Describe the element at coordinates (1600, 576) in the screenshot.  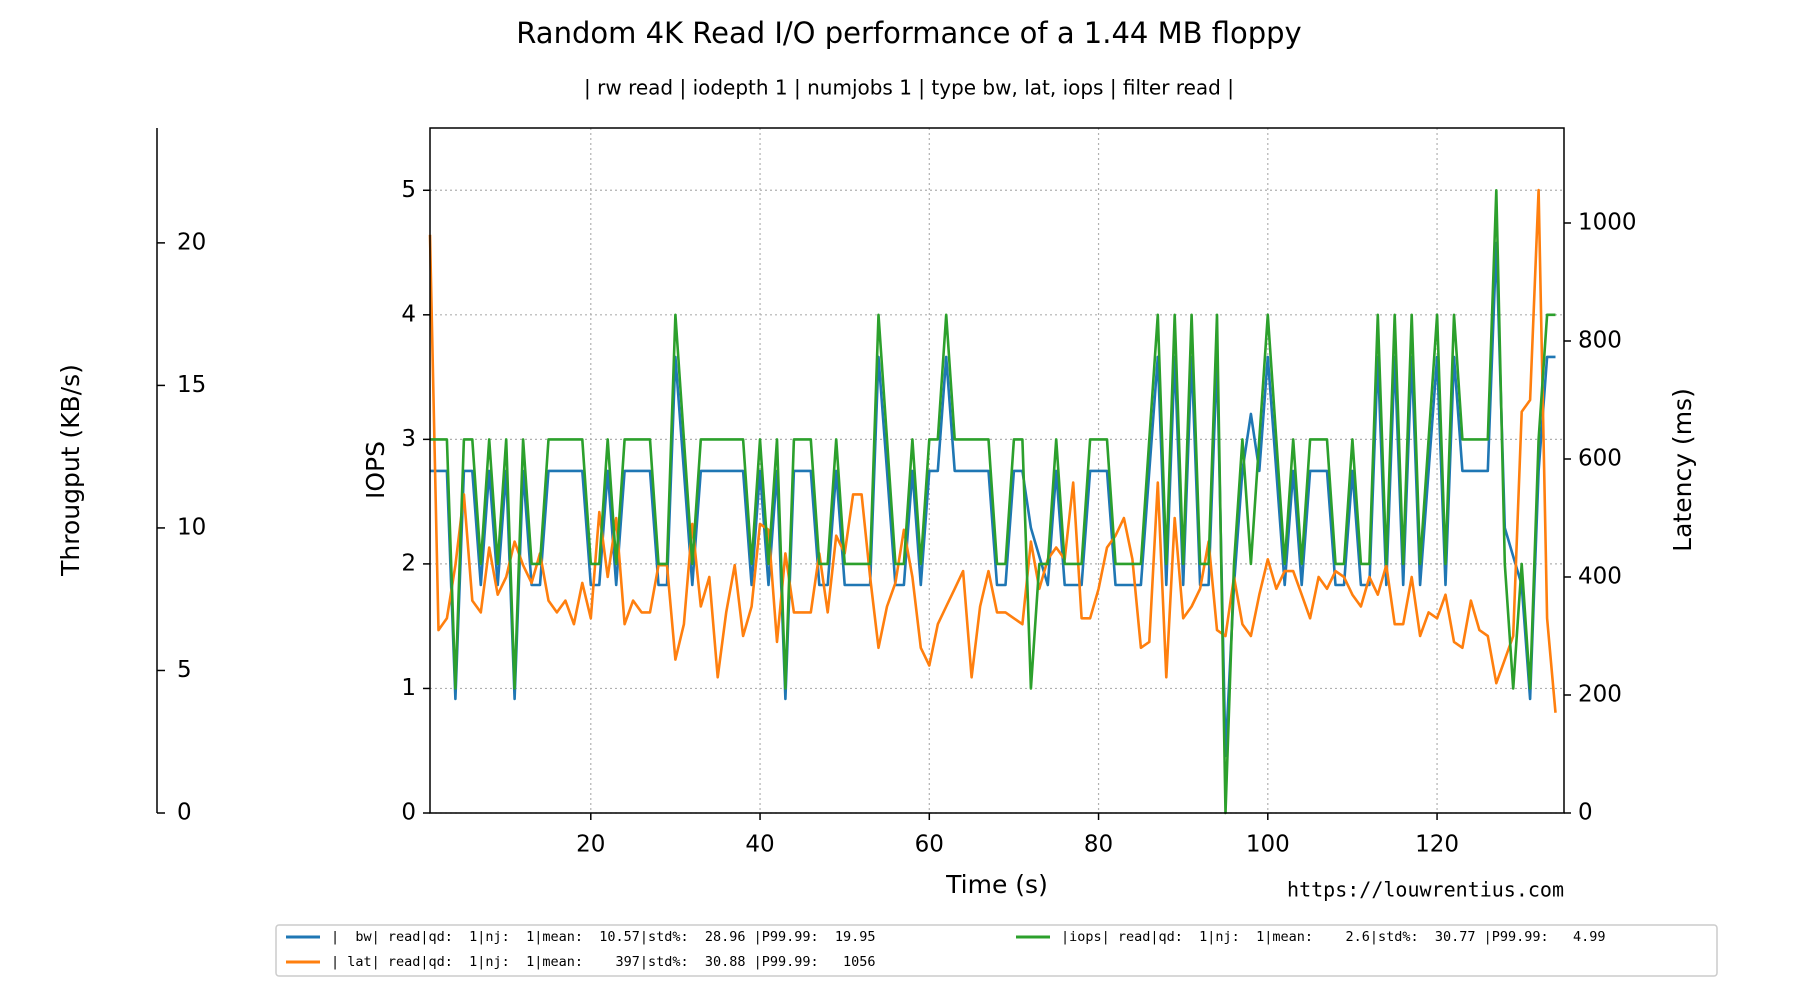
I see `y2-tick-label: 400` at that location.